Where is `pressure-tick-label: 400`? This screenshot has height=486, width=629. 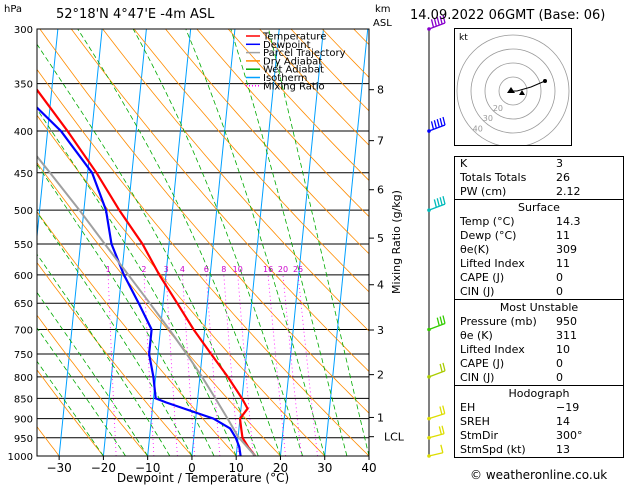 pressure-tick-label: 400 is located at coordinates (23, 132).